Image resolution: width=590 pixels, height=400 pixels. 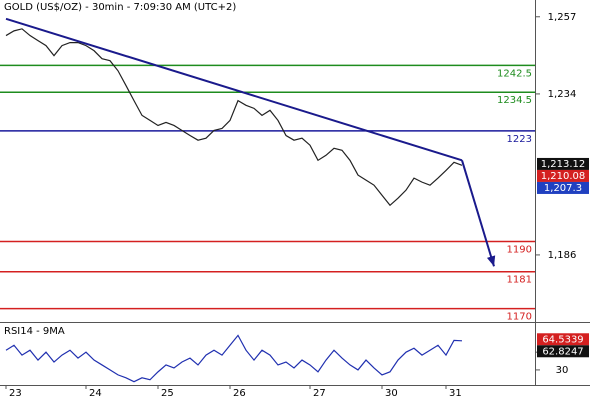 What do you see at coordinates (514, 73) in the screenshot?
I see `level-label: 1242.5` at bounding box center [514, 73].